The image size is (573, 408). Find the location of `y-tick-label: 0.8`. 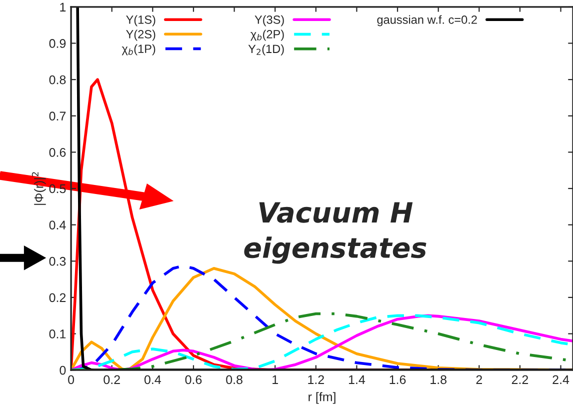

y-tick-label: 0.8 is located at coordinates (57, 79).